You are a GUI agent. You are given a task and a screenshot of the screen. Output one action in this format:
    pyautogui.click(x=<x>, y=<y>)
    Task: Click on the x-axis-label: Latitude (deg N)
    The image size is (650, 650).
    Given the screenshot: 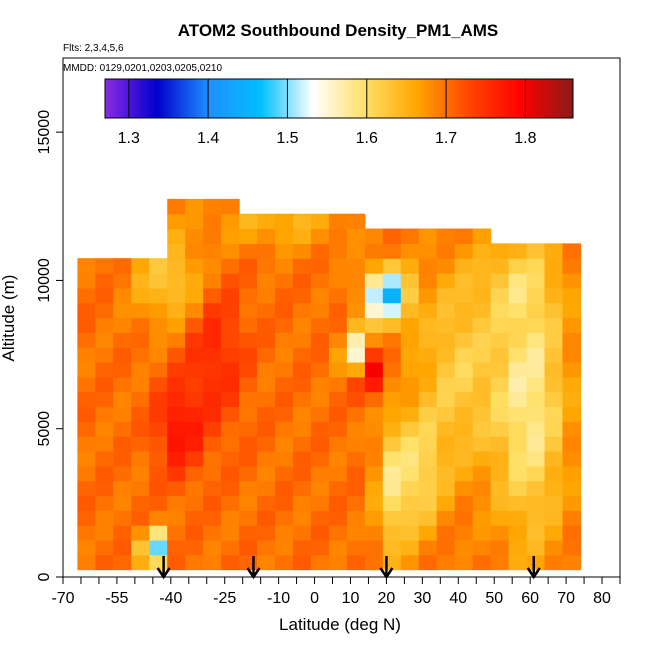 What is the action you would take?
    pyautogui.click(x=340, y=624)
    